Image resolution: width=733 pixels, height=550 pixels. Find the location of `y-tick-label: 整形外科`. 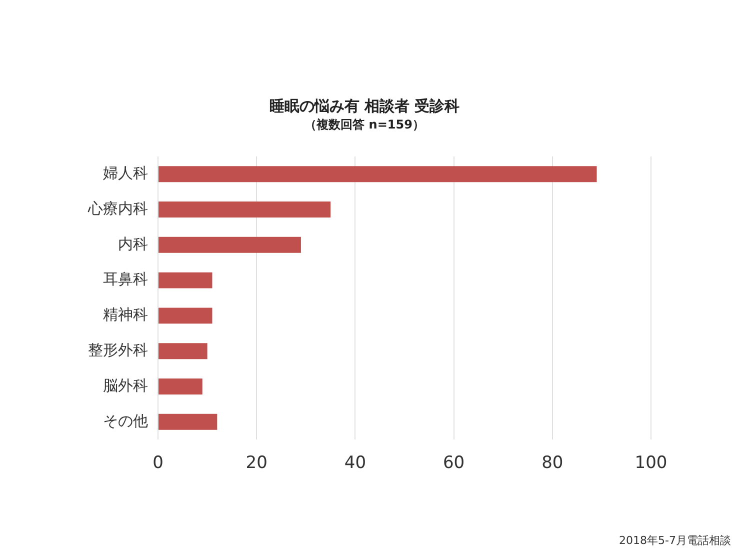

y-tick-label: 整形外科 is located at coordinates (118, 349).